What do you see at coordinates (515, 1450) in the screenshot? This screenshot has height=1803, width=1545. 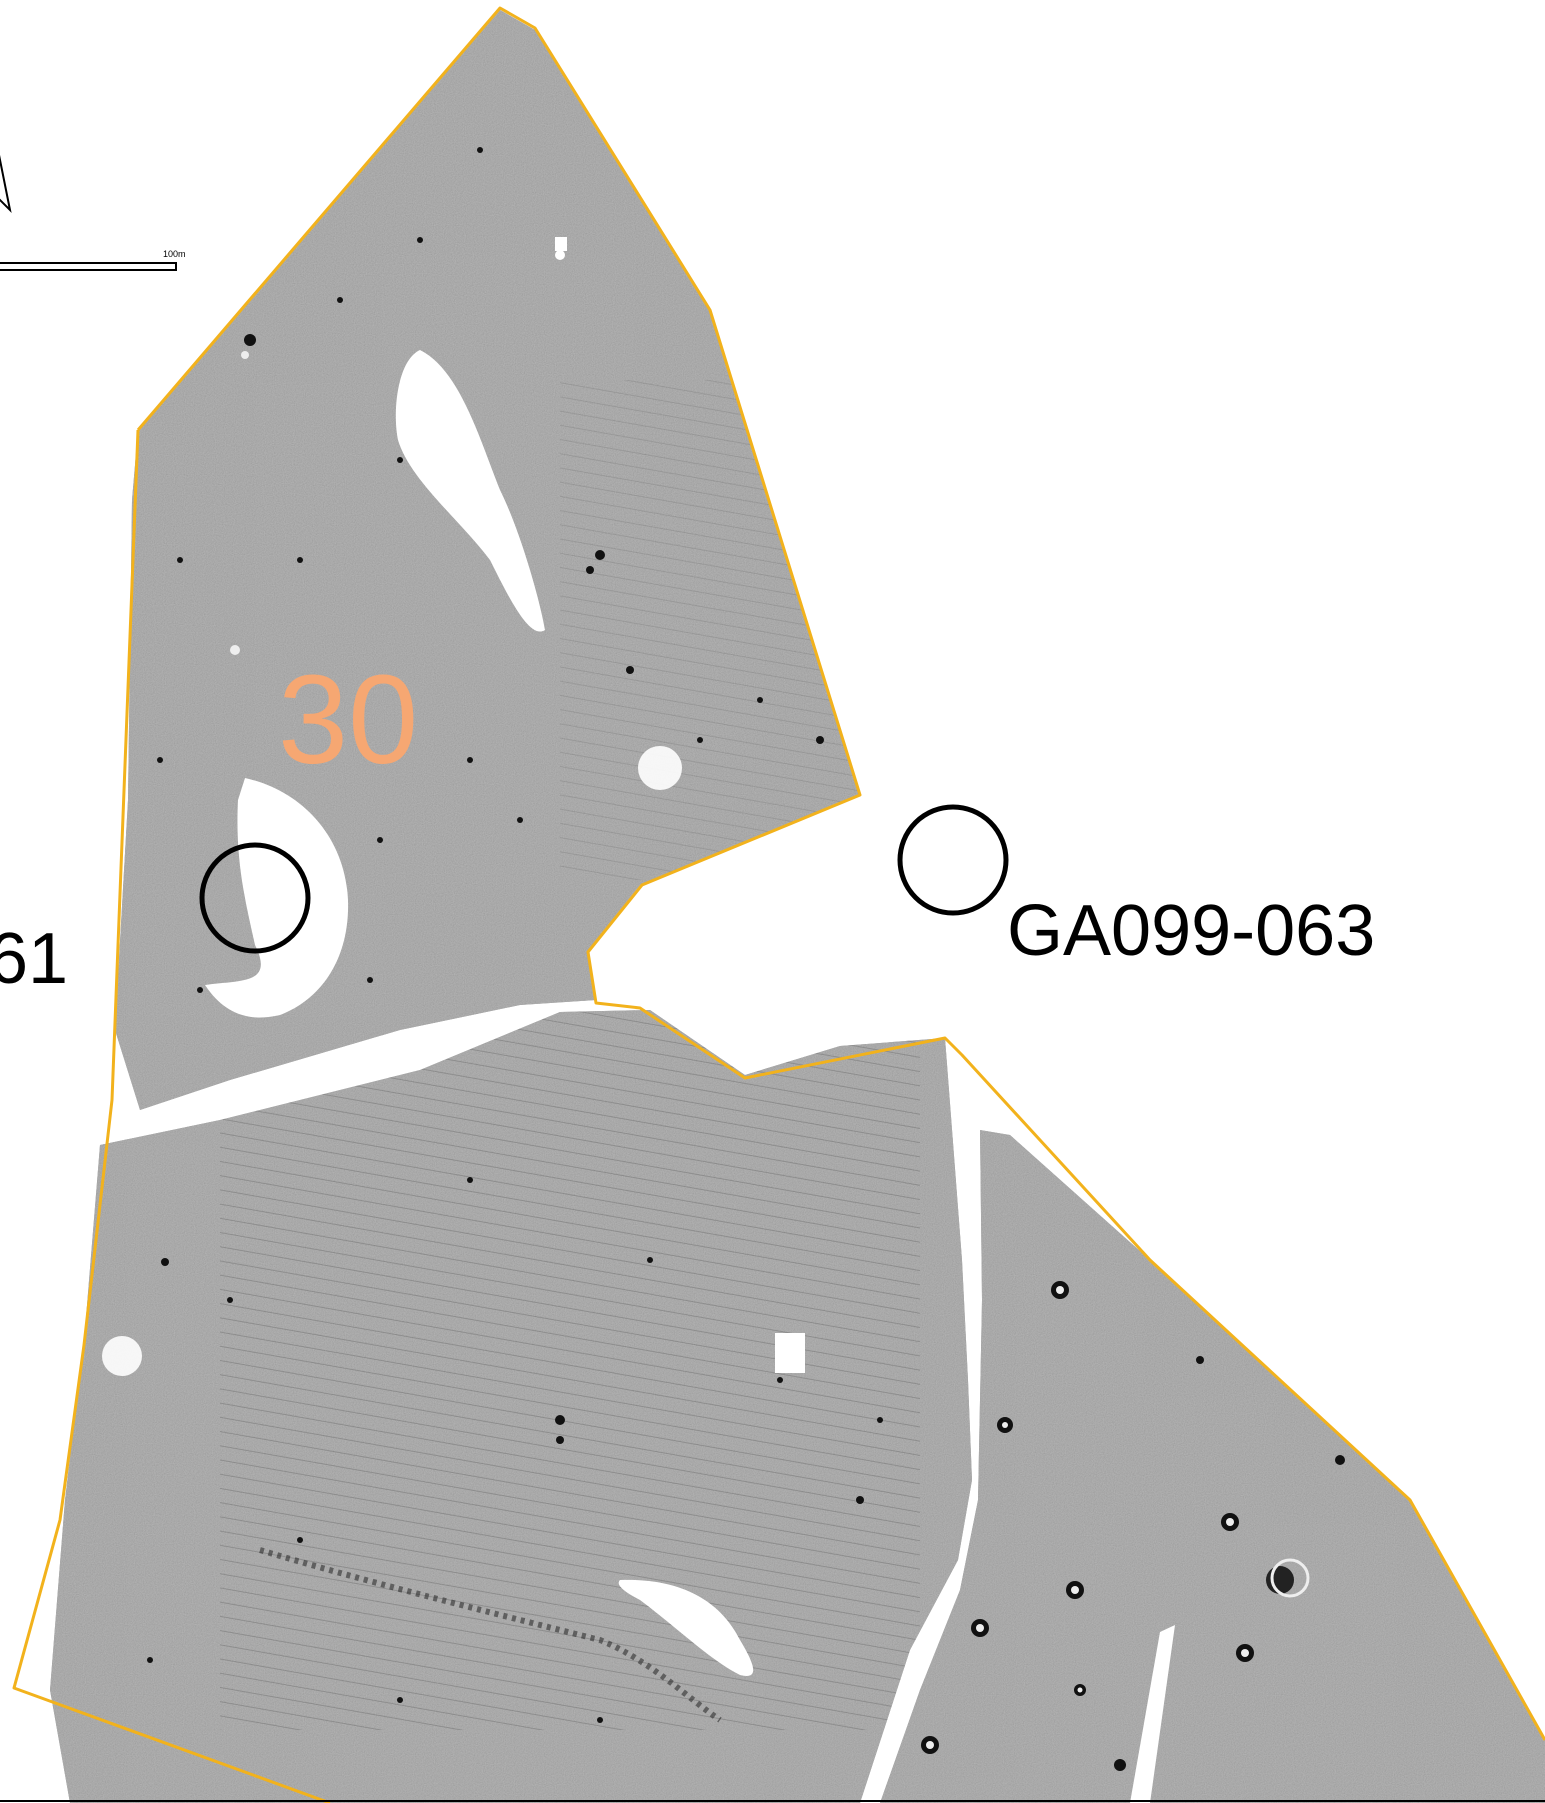 I see `anomaly-dots-south` at bounding box center [515, 1450].